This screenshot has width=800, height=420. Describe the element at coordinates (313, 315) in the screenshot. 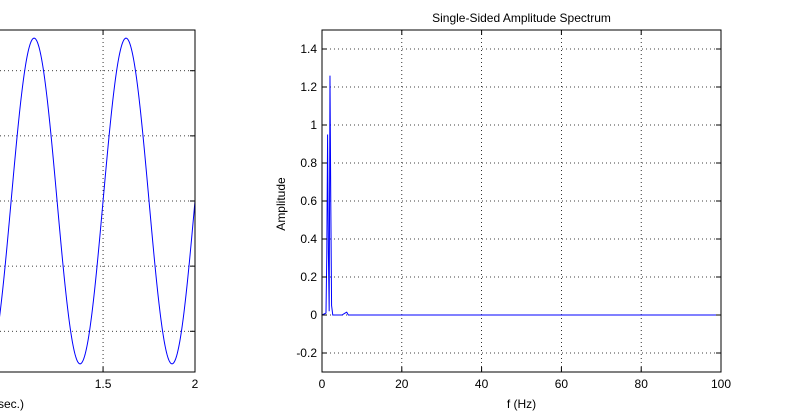

I see `y-tick-label: 0` at that location.